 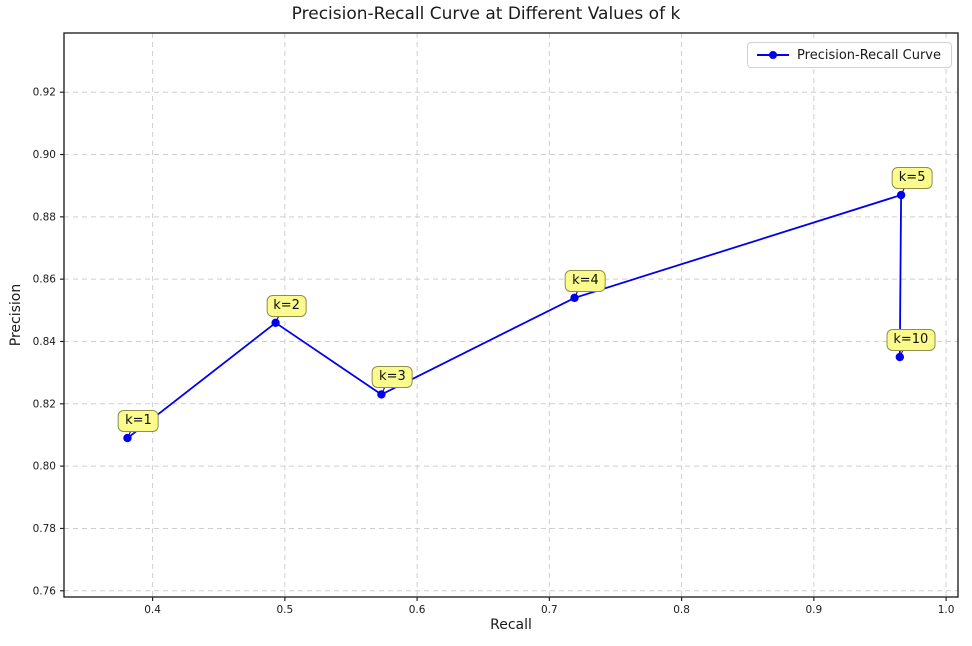 I want to click on legend: Precision-Recall Curve, so click(x=849, y=55).